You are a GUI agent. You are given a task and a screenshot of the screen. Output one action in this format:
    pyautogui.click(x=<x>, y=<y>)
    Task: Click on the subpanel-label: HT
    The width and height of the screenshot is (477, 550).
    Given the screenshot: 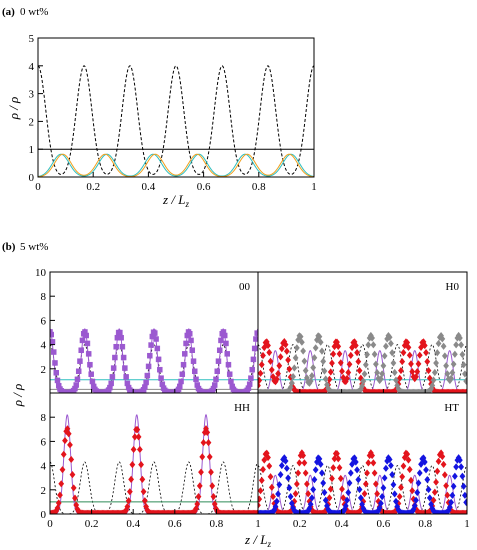 What is the action you would take?
    pyautogui.click(x=451, y=408)
    